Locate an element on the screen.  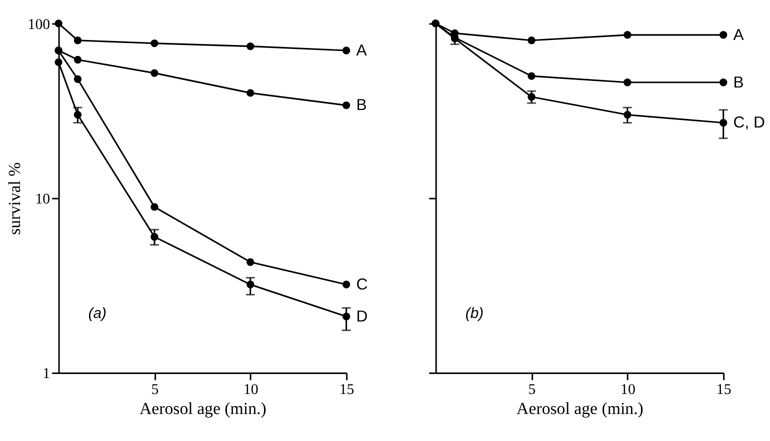
y-tick-label: 1 is located at coordinates (46, 374).